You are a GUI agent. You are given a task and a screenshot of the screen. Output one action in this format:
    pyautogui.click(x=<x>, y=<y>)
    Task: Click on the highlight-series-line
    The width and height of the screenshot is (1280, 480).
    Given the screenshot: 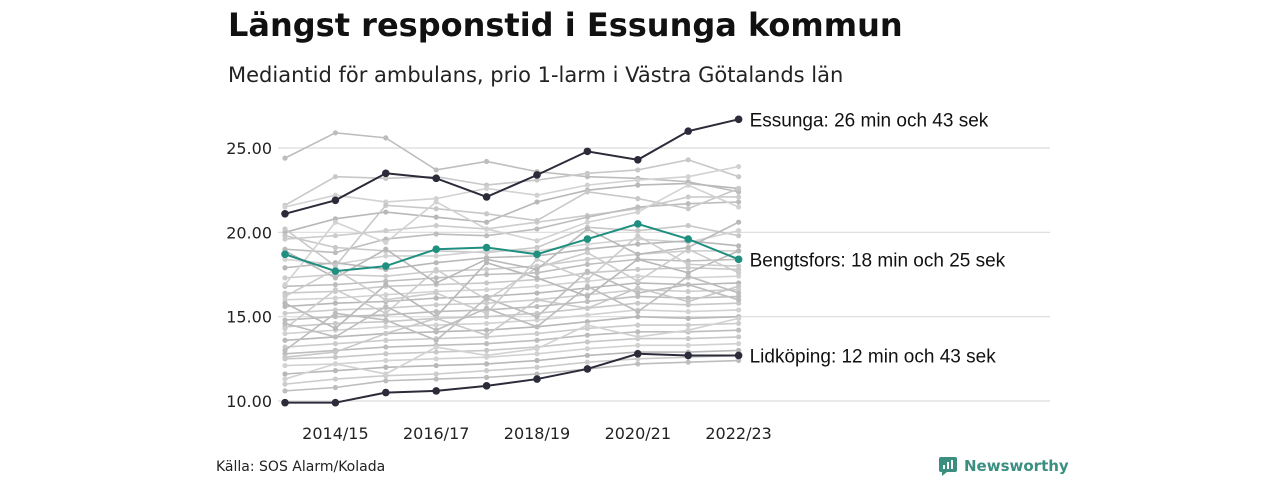 What is the action you would take?
    pyautogui.click(x=511, y=166)
    